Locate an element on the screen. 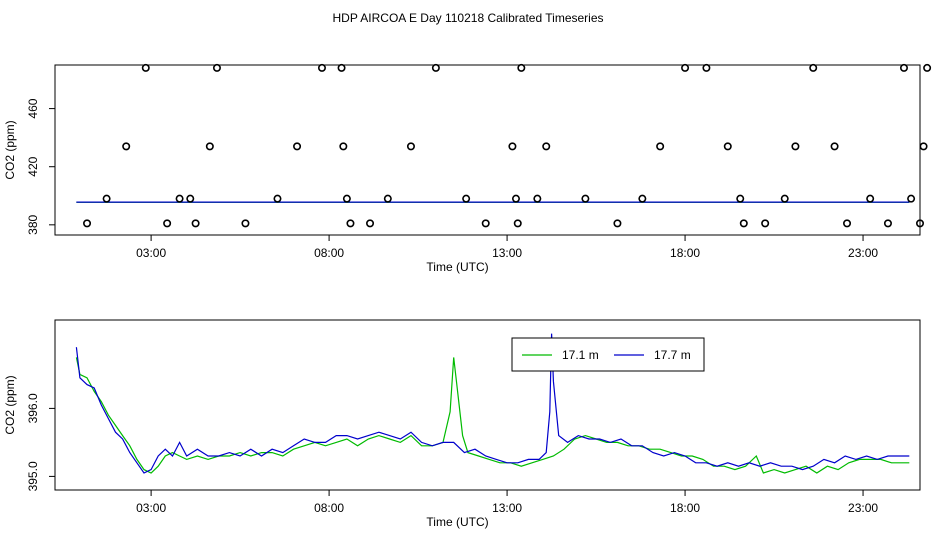  y-tick-label: 395.0 is located at coordinates (33, 476).